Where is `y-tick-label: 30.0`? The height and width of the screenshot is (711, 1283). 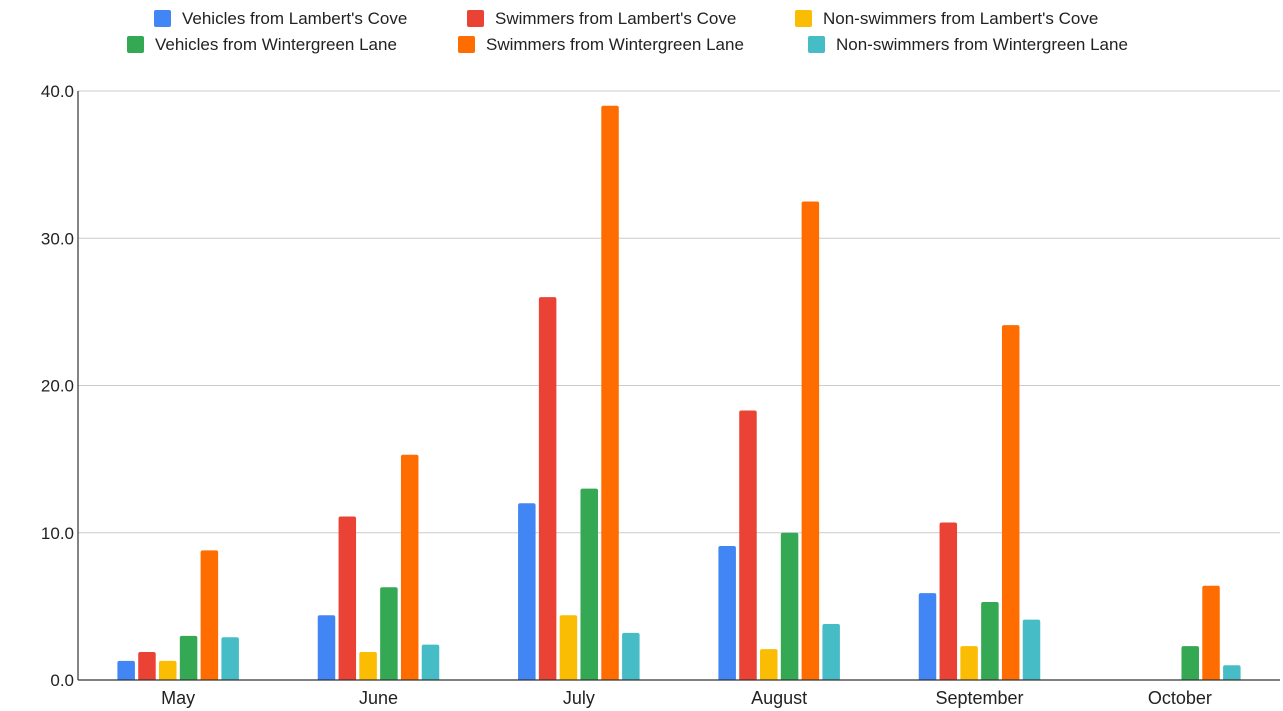 y-tick-label: 30.0 is located at coordinates (57, 238).